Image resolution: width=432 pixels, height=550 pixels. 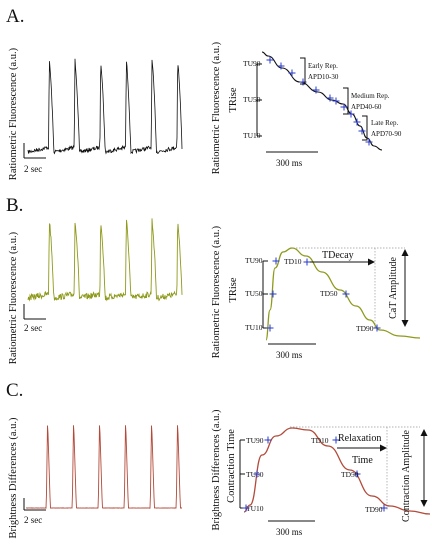 I want to click on relaxation-label: Time, so click(x=362, y=460).